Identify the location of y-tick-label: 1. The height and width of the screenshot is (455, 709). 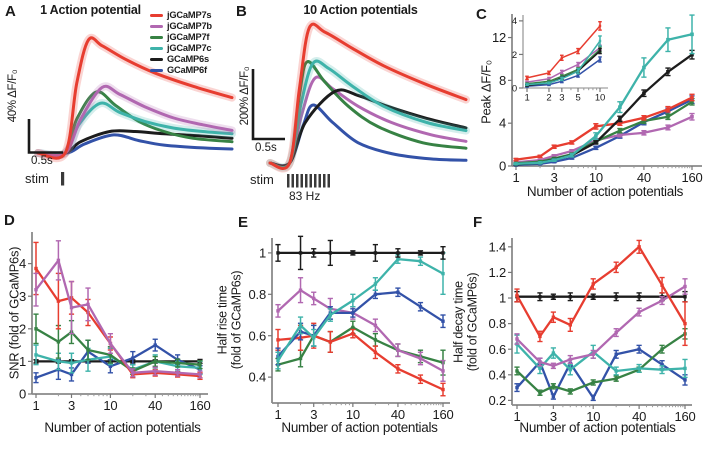
(262, 252).